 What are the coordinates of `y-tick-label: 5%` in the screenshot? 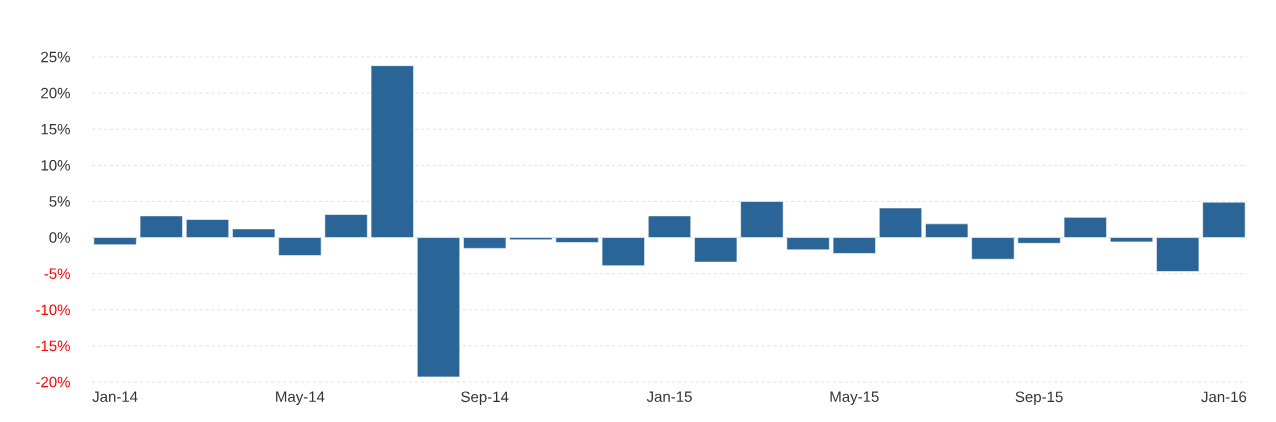 It's located at (59, 201).